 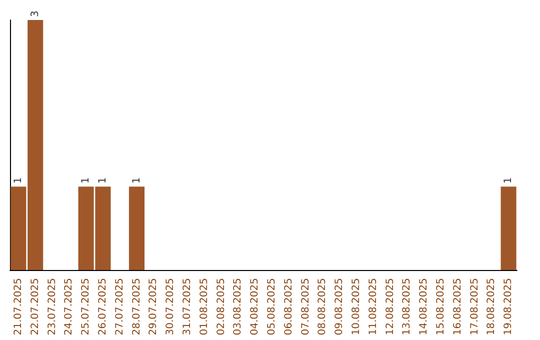 I want to click on x-tick-label: 21.07.2025, so click(x=18, y=307).